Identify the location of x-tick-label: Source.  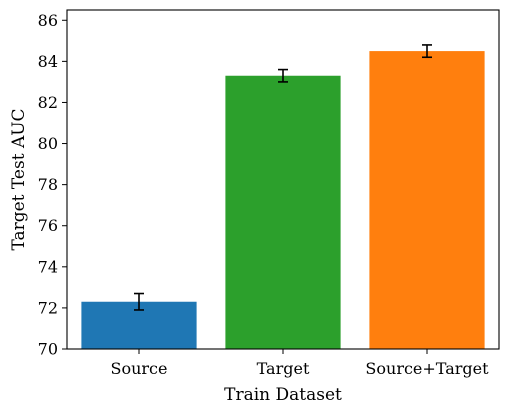
(139, 368).